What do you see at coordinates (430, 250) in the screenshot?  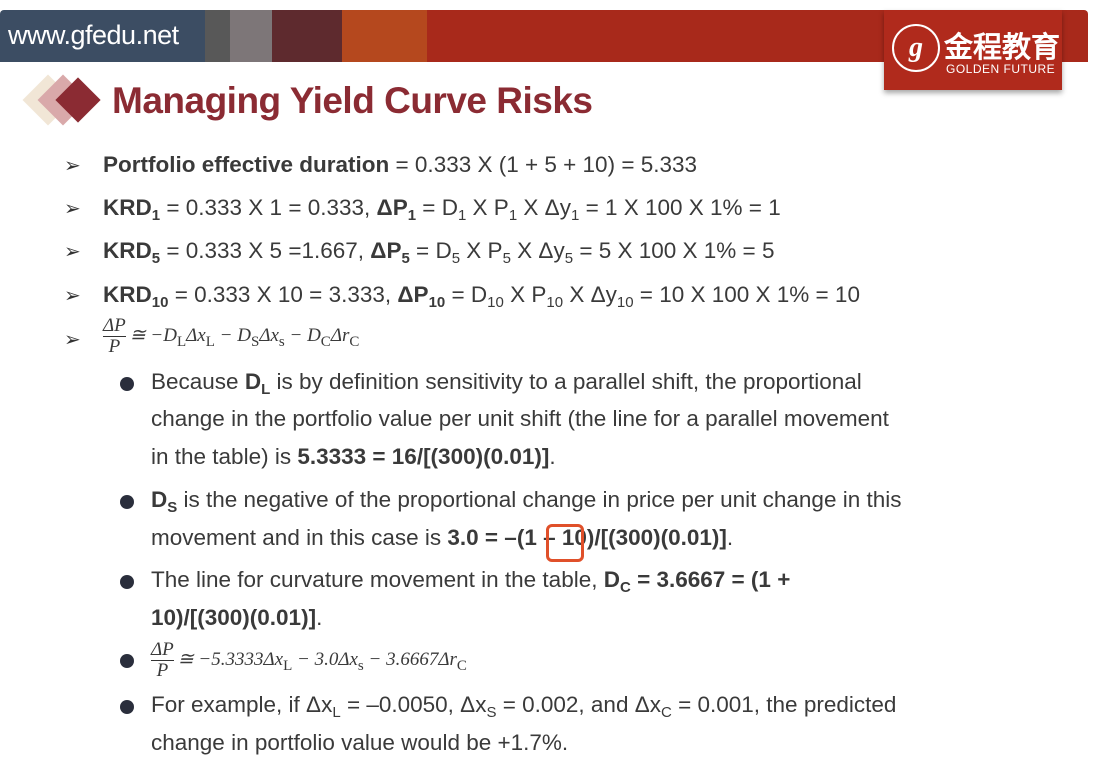 I see `text-segment: = D` at bounding box center [430, 250].